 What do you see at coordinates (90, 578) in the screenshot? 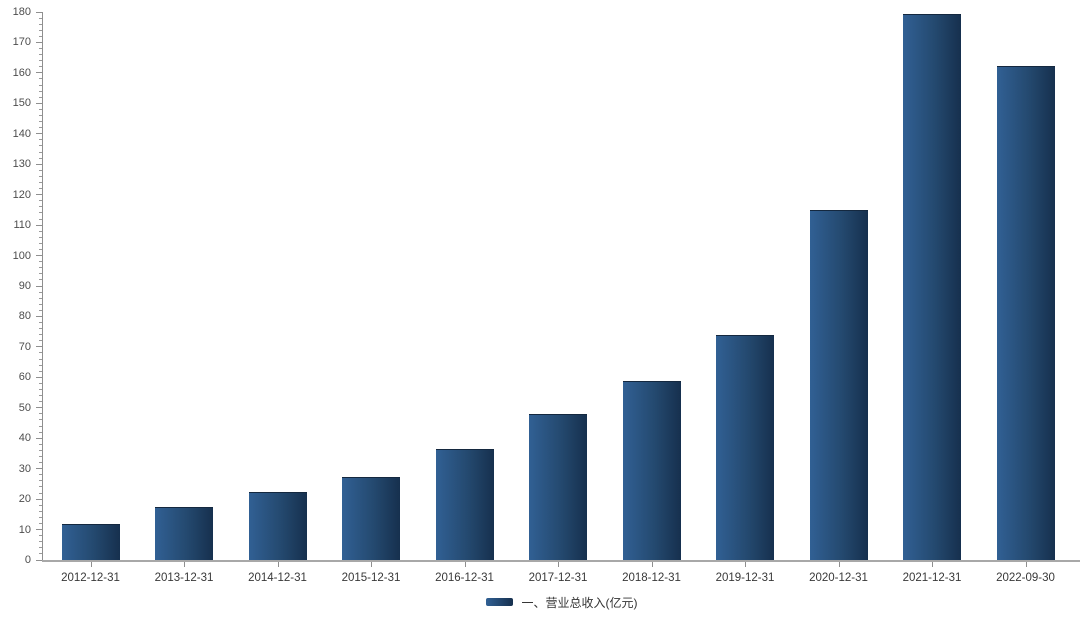
I see `x-tick-label-2012-12-31: 2012-12-31` at bounding box center [90, 578].